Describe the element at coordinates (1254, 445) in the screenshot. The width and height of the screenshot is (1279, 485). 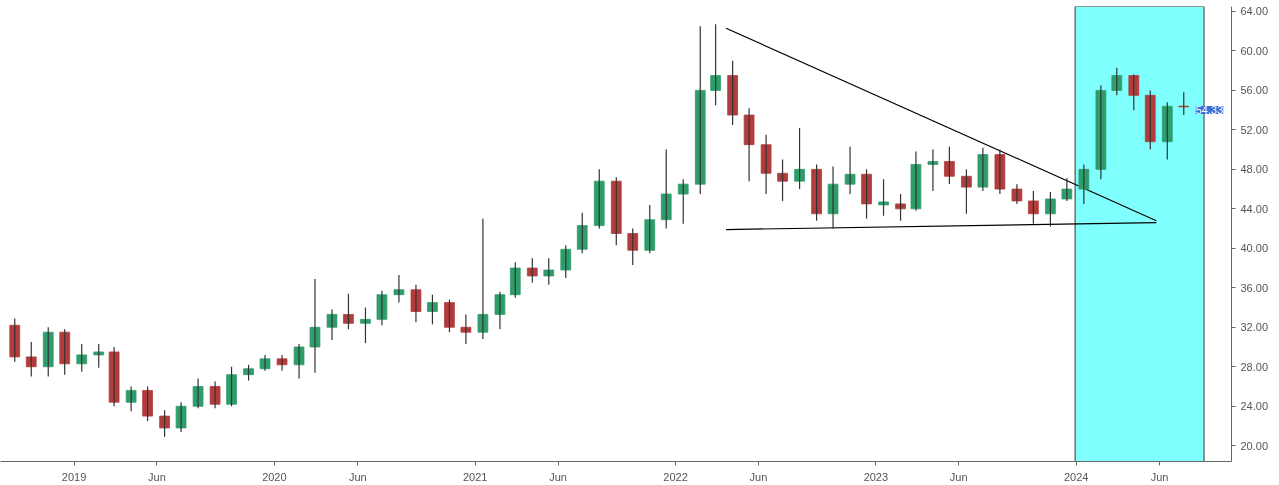
I see `y-tick-label: 20.00` at that location.